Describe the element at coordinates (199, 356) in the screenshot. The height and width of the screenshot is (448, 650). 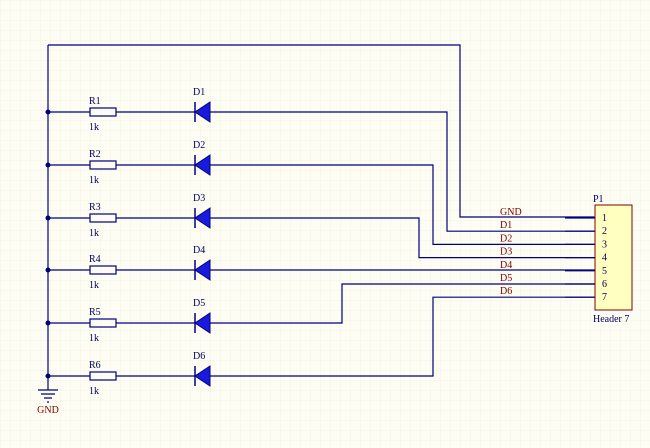
I see `diode-designator: D6` at that location.